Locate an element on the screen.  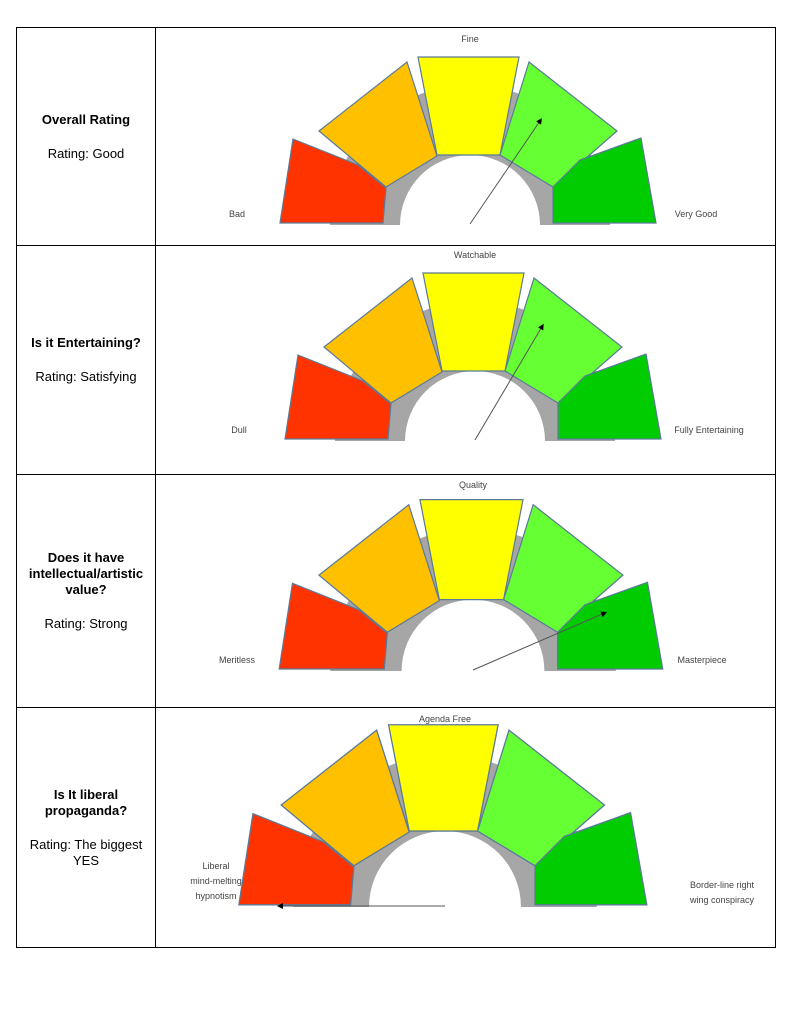
left-label: hypnotism is located at coordinates (215, 896).